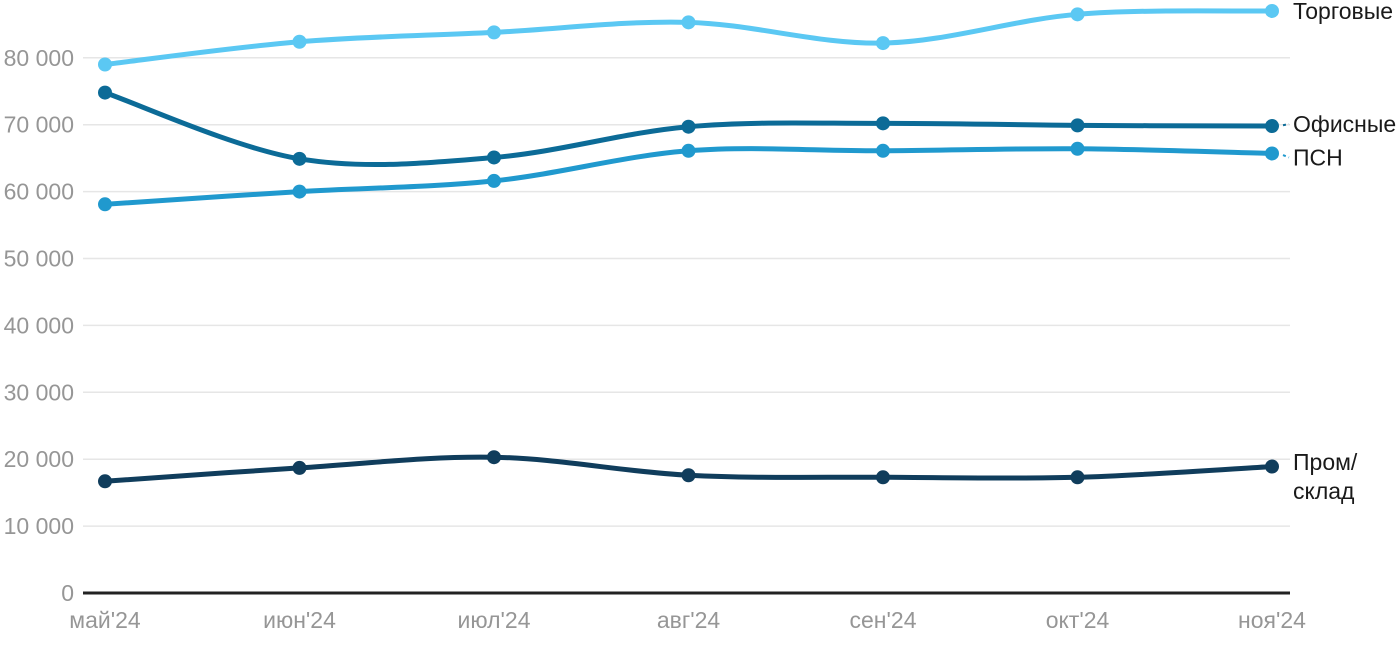  What do you see at coordinates (1343, 12) in the screenshot?
I see `series-label-torgovye: Торговые` at bounding box center [1343, 12].